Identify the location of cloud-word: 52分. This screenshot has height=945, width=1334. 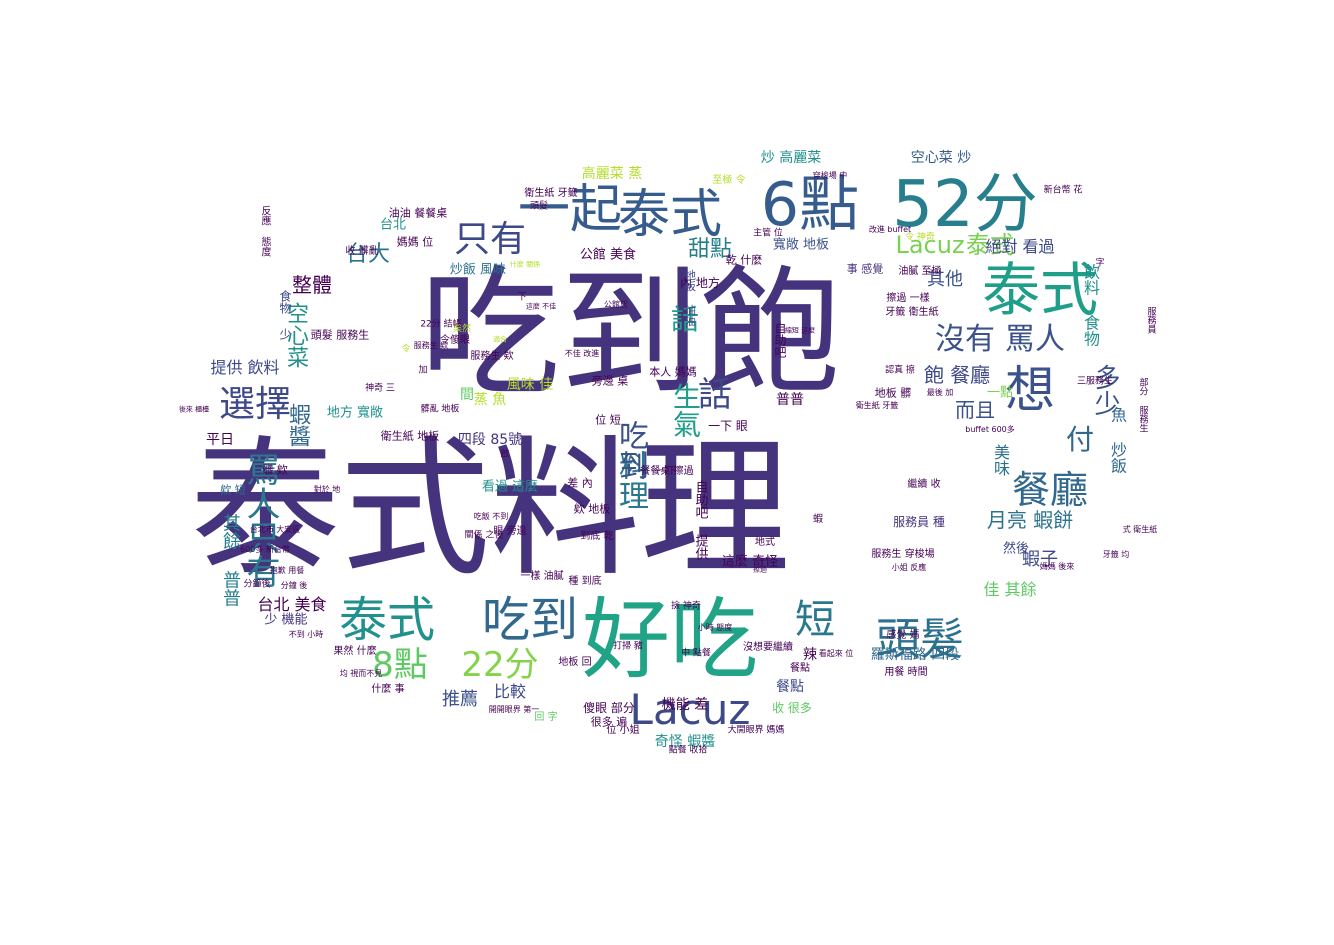
(965, 205).